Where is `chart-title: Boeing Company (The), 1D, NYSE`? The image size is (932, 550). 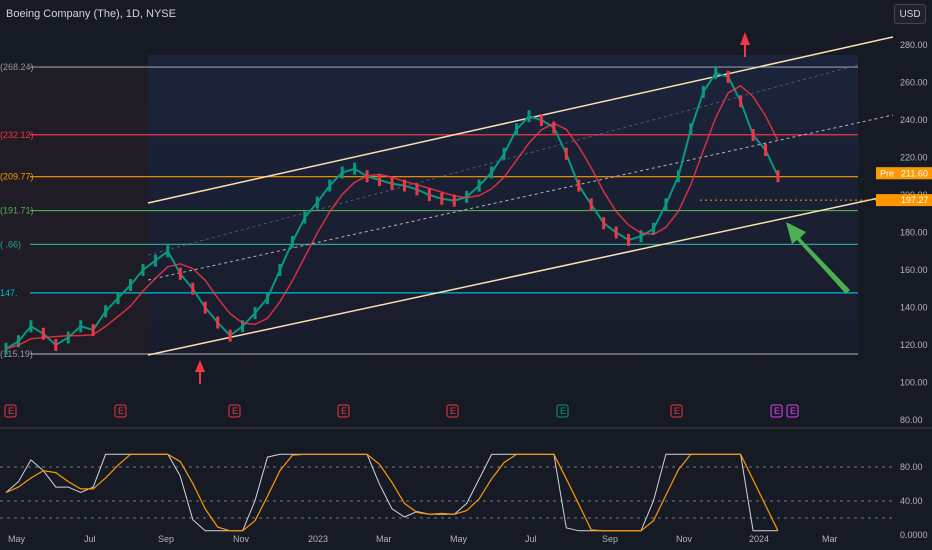
chart-title: Boeing Company (The), 1D, NYSE is located at coordinates (91, 14).